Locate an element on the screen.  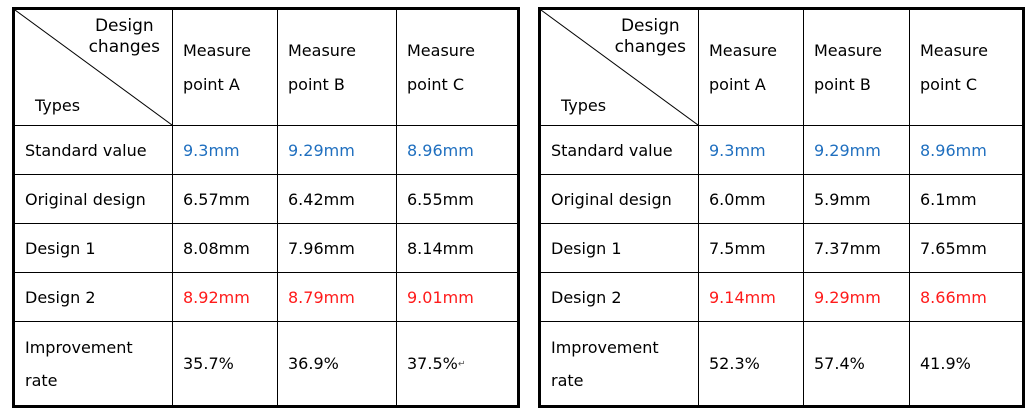
cell-design2-b: 9.29mm is located at coordinates (856, 297).